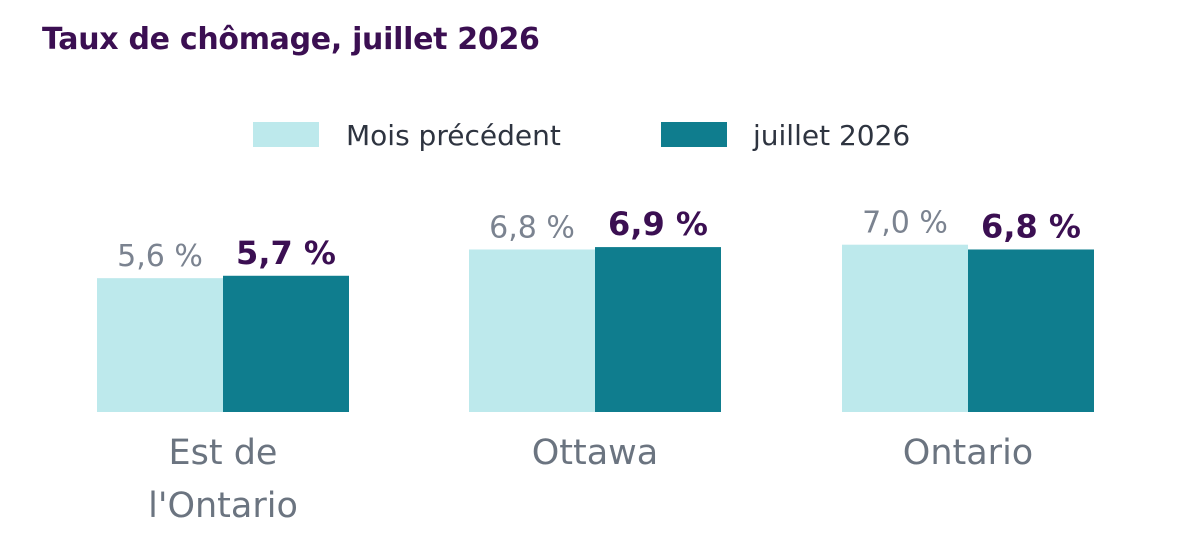 This screenshot has width=1180, height=540. I want to click on value-label-previous-month-ontario: 7,0 %, so click(905, 223).